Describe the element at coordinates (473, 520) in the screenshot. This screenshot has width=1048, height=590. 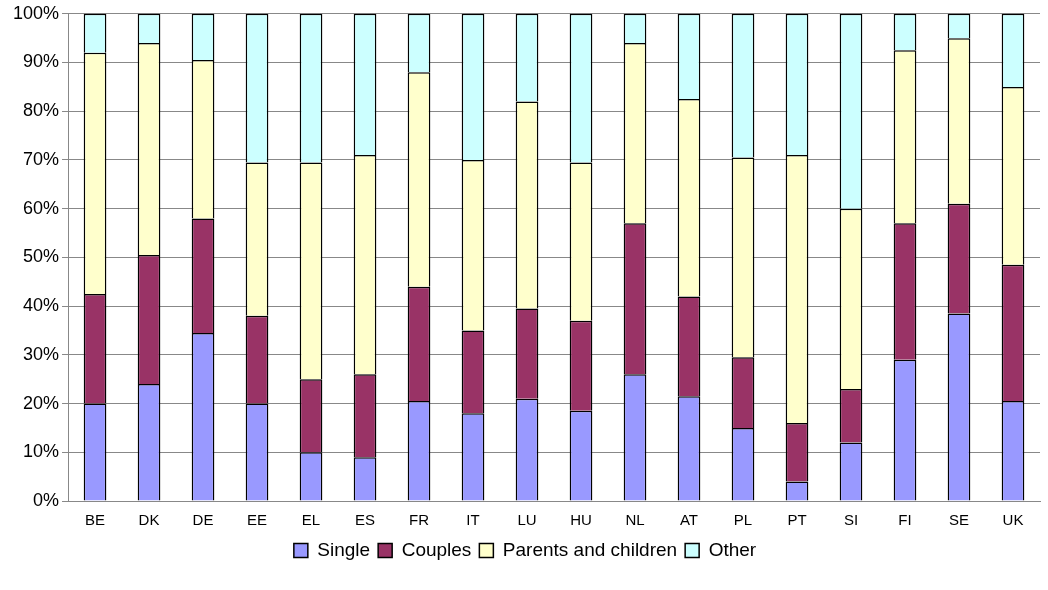
I see `x-tick-label: IT` at that location.